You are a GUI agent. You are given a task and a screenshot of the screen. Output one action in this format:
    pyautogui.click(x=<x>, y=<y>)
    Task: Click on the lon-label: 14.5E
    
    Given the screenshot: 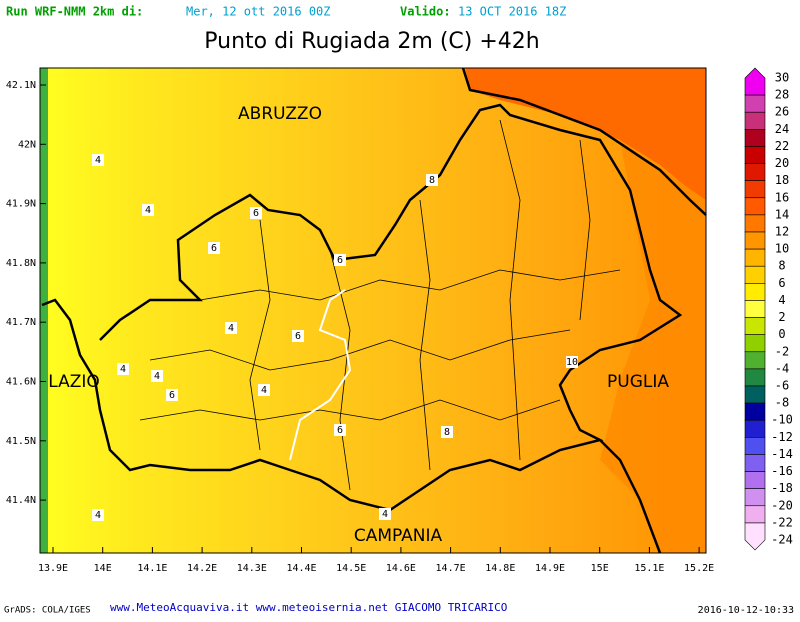 What is the action you would take?
    pyautogui.click(x=351, y=568)
    